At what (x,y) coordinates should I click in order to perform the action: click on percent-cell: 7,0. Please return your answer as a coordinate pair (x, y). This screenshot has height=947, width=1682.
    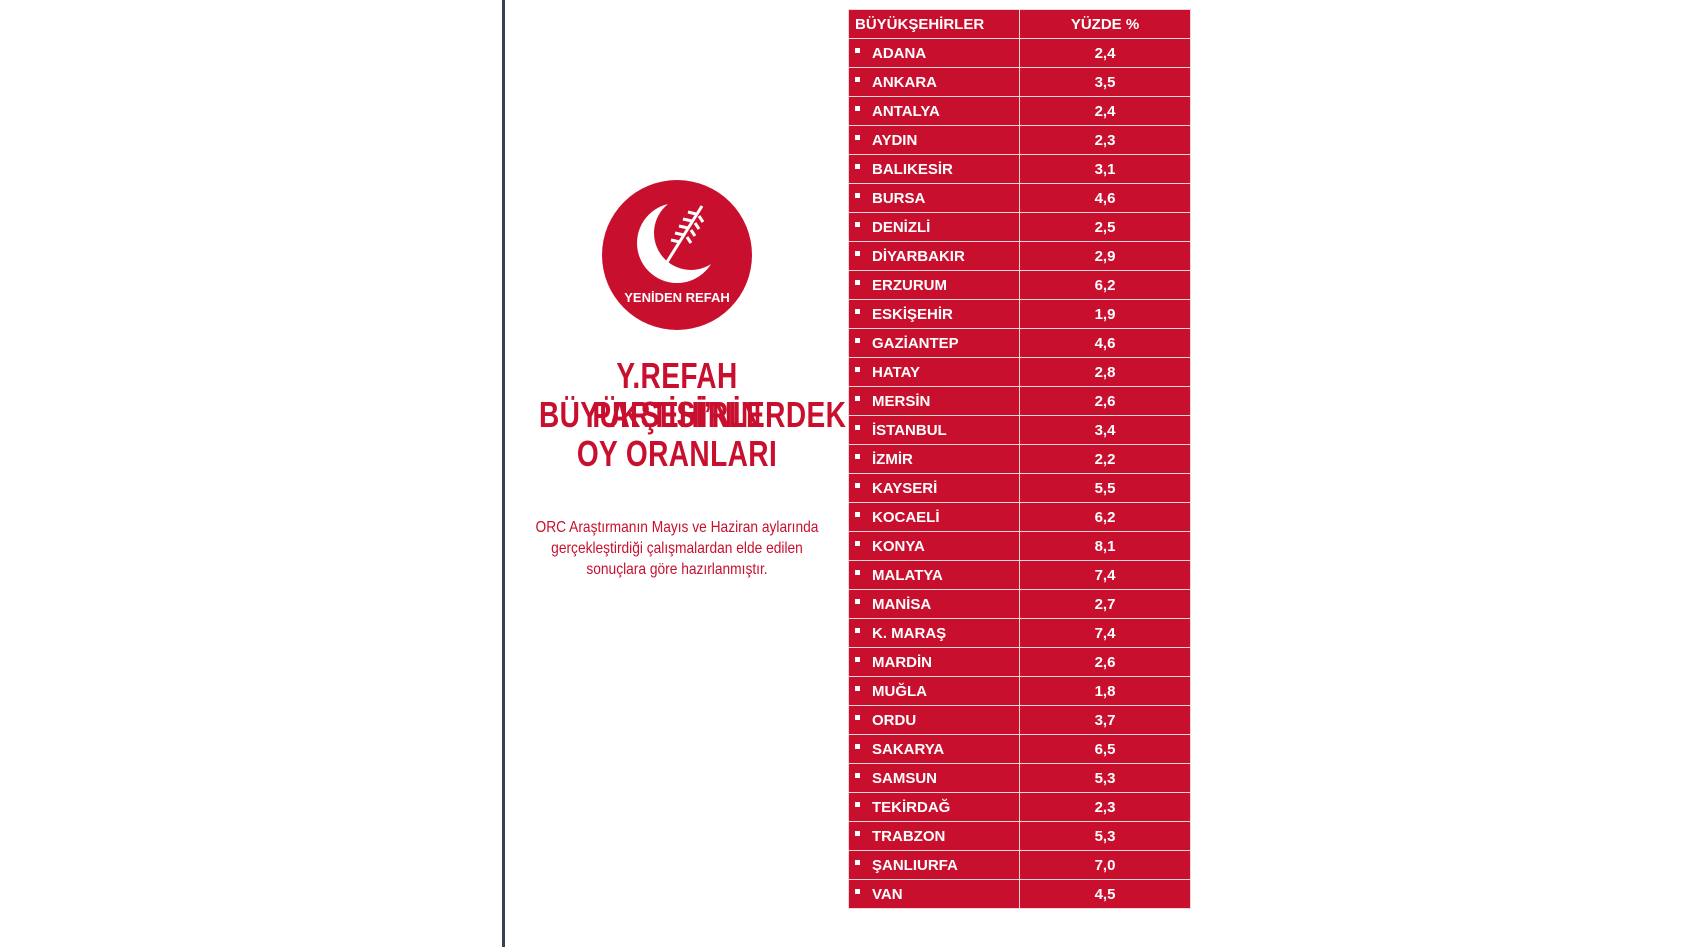
    Looking at the image, I should click on (1105, 865).